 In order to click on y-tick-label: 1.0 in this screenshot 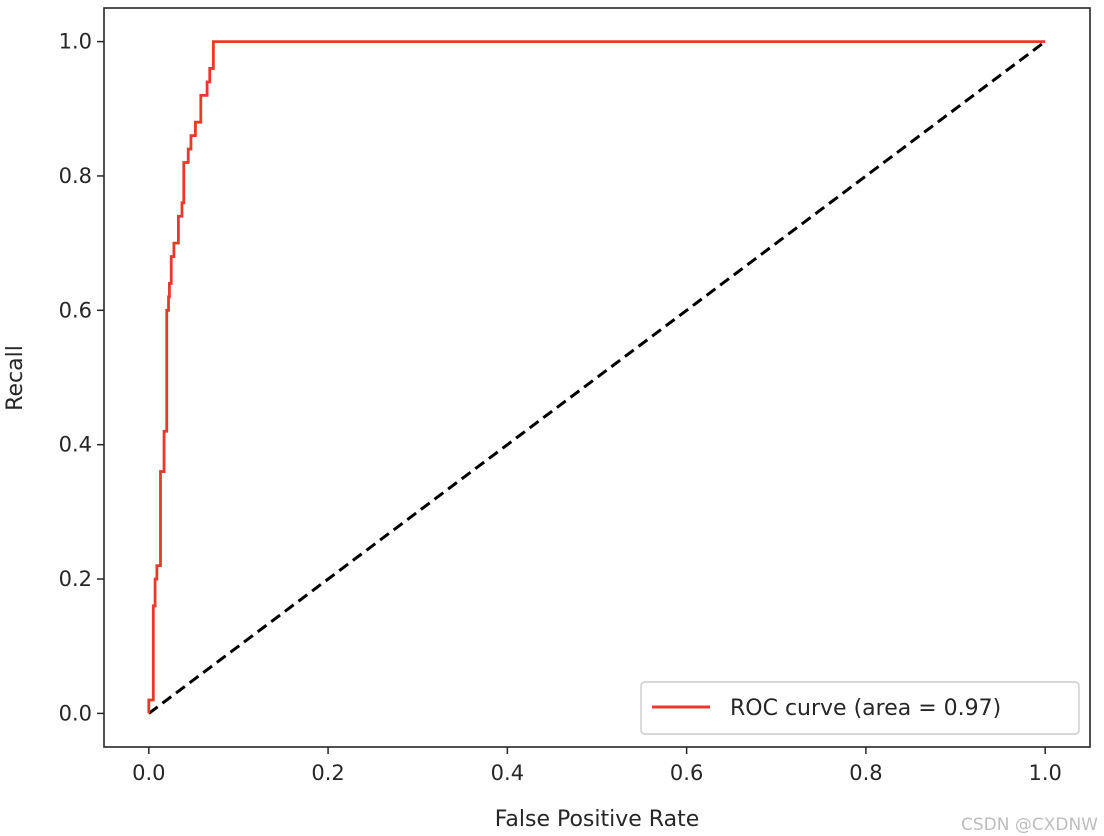, I will do `click(75, 42)`.